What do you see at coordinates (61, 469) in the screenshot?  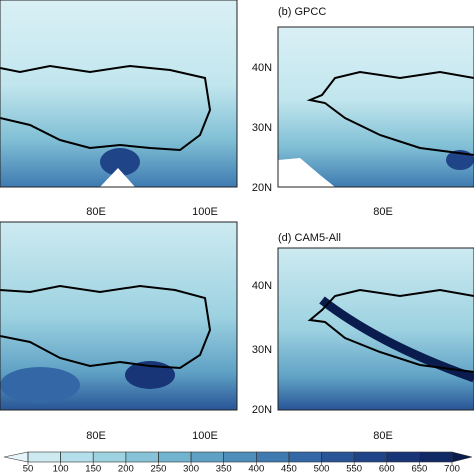 I see `colorbar-tick-label: 100` at bounding box center [61, 469].